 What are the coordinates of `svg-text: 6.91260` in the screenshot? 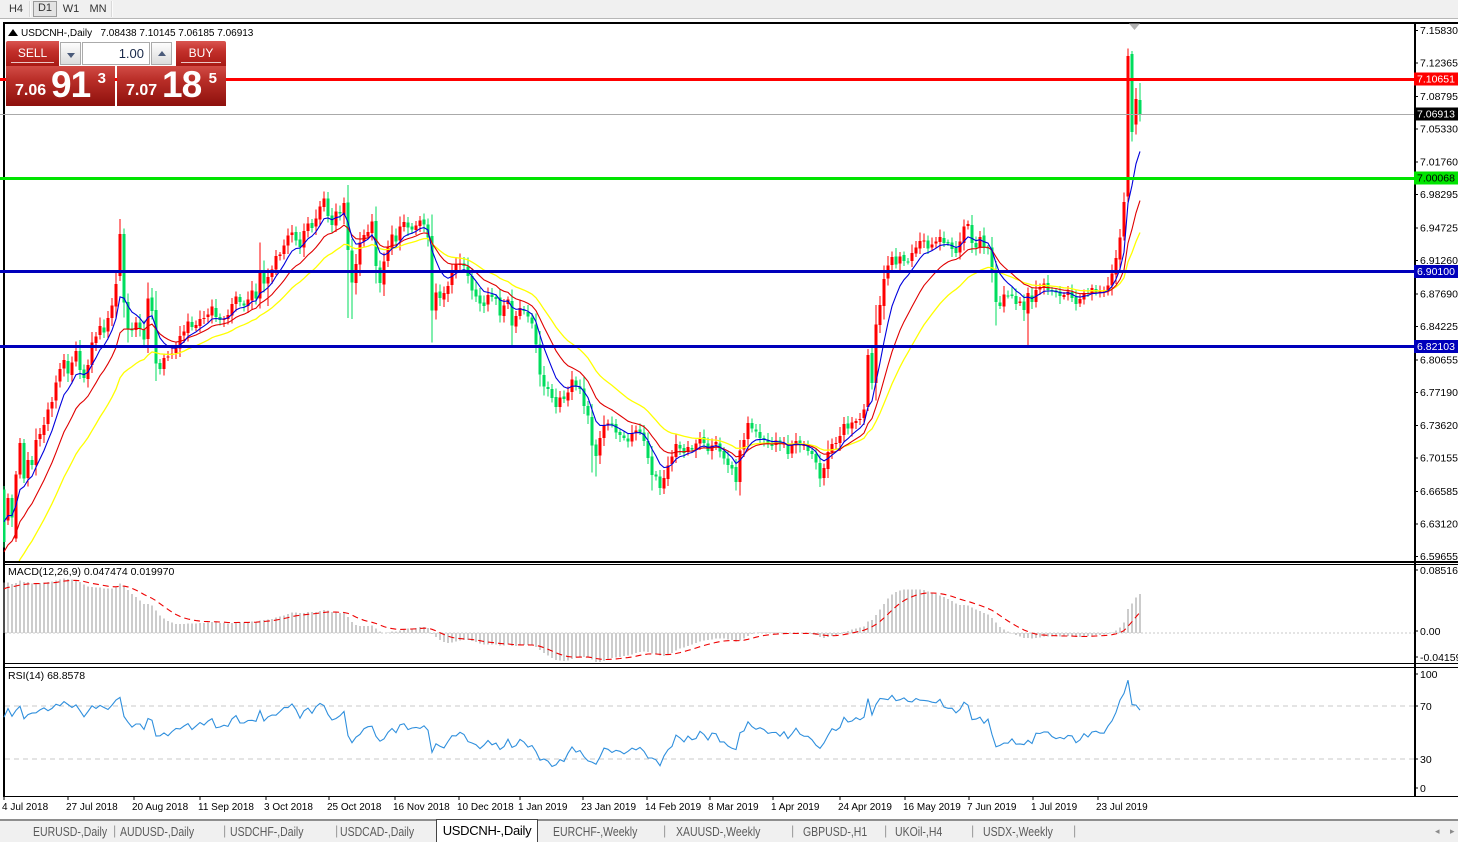 It's located at (1439, 261).